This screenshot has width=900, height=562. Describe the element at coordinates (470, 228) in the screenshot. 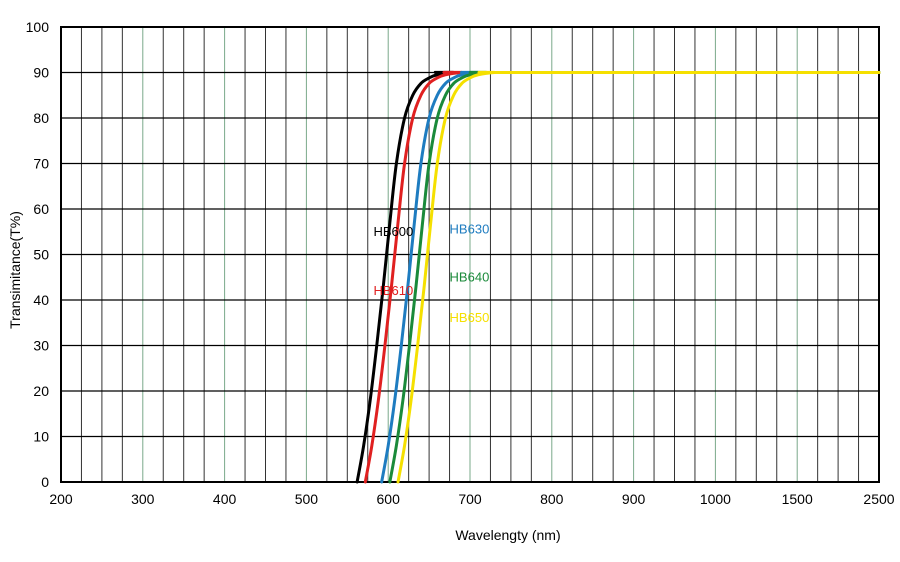

I see `series-label-hb630: HB630` at that location.